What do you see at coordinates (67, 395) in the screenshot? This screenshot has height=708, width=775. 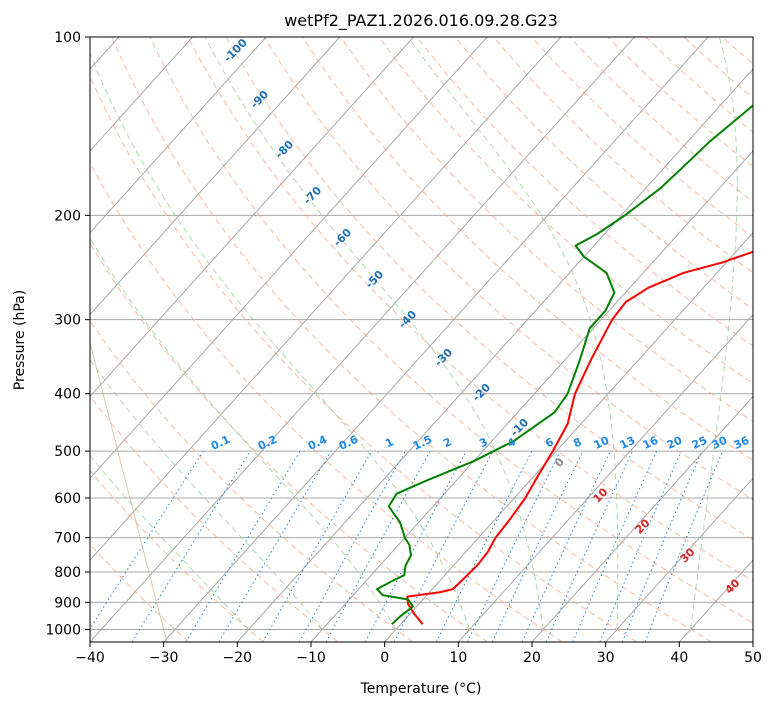 I see `y-tick-label: 400` at bounding box center [67, 395].